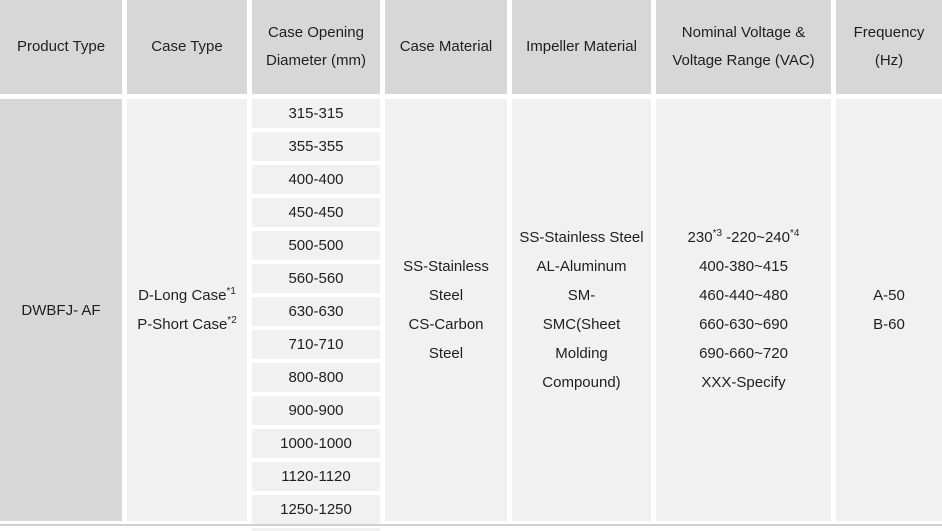 This screenshot has height=531, width=942. Describe the element at coordinates (756, 237) in the screenshot. I see `voltage-option-text: -220~240` at that location.